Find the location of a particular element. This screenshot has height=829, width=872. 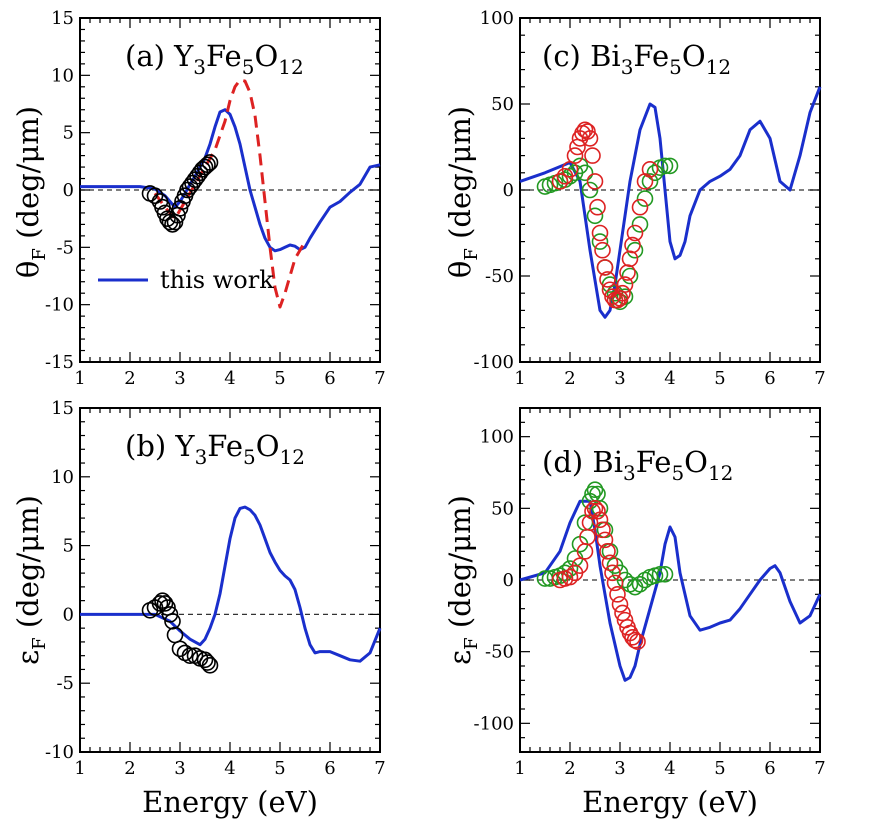

ylabel-b: εF (deg/μm) is located at coordinates (30, 580).